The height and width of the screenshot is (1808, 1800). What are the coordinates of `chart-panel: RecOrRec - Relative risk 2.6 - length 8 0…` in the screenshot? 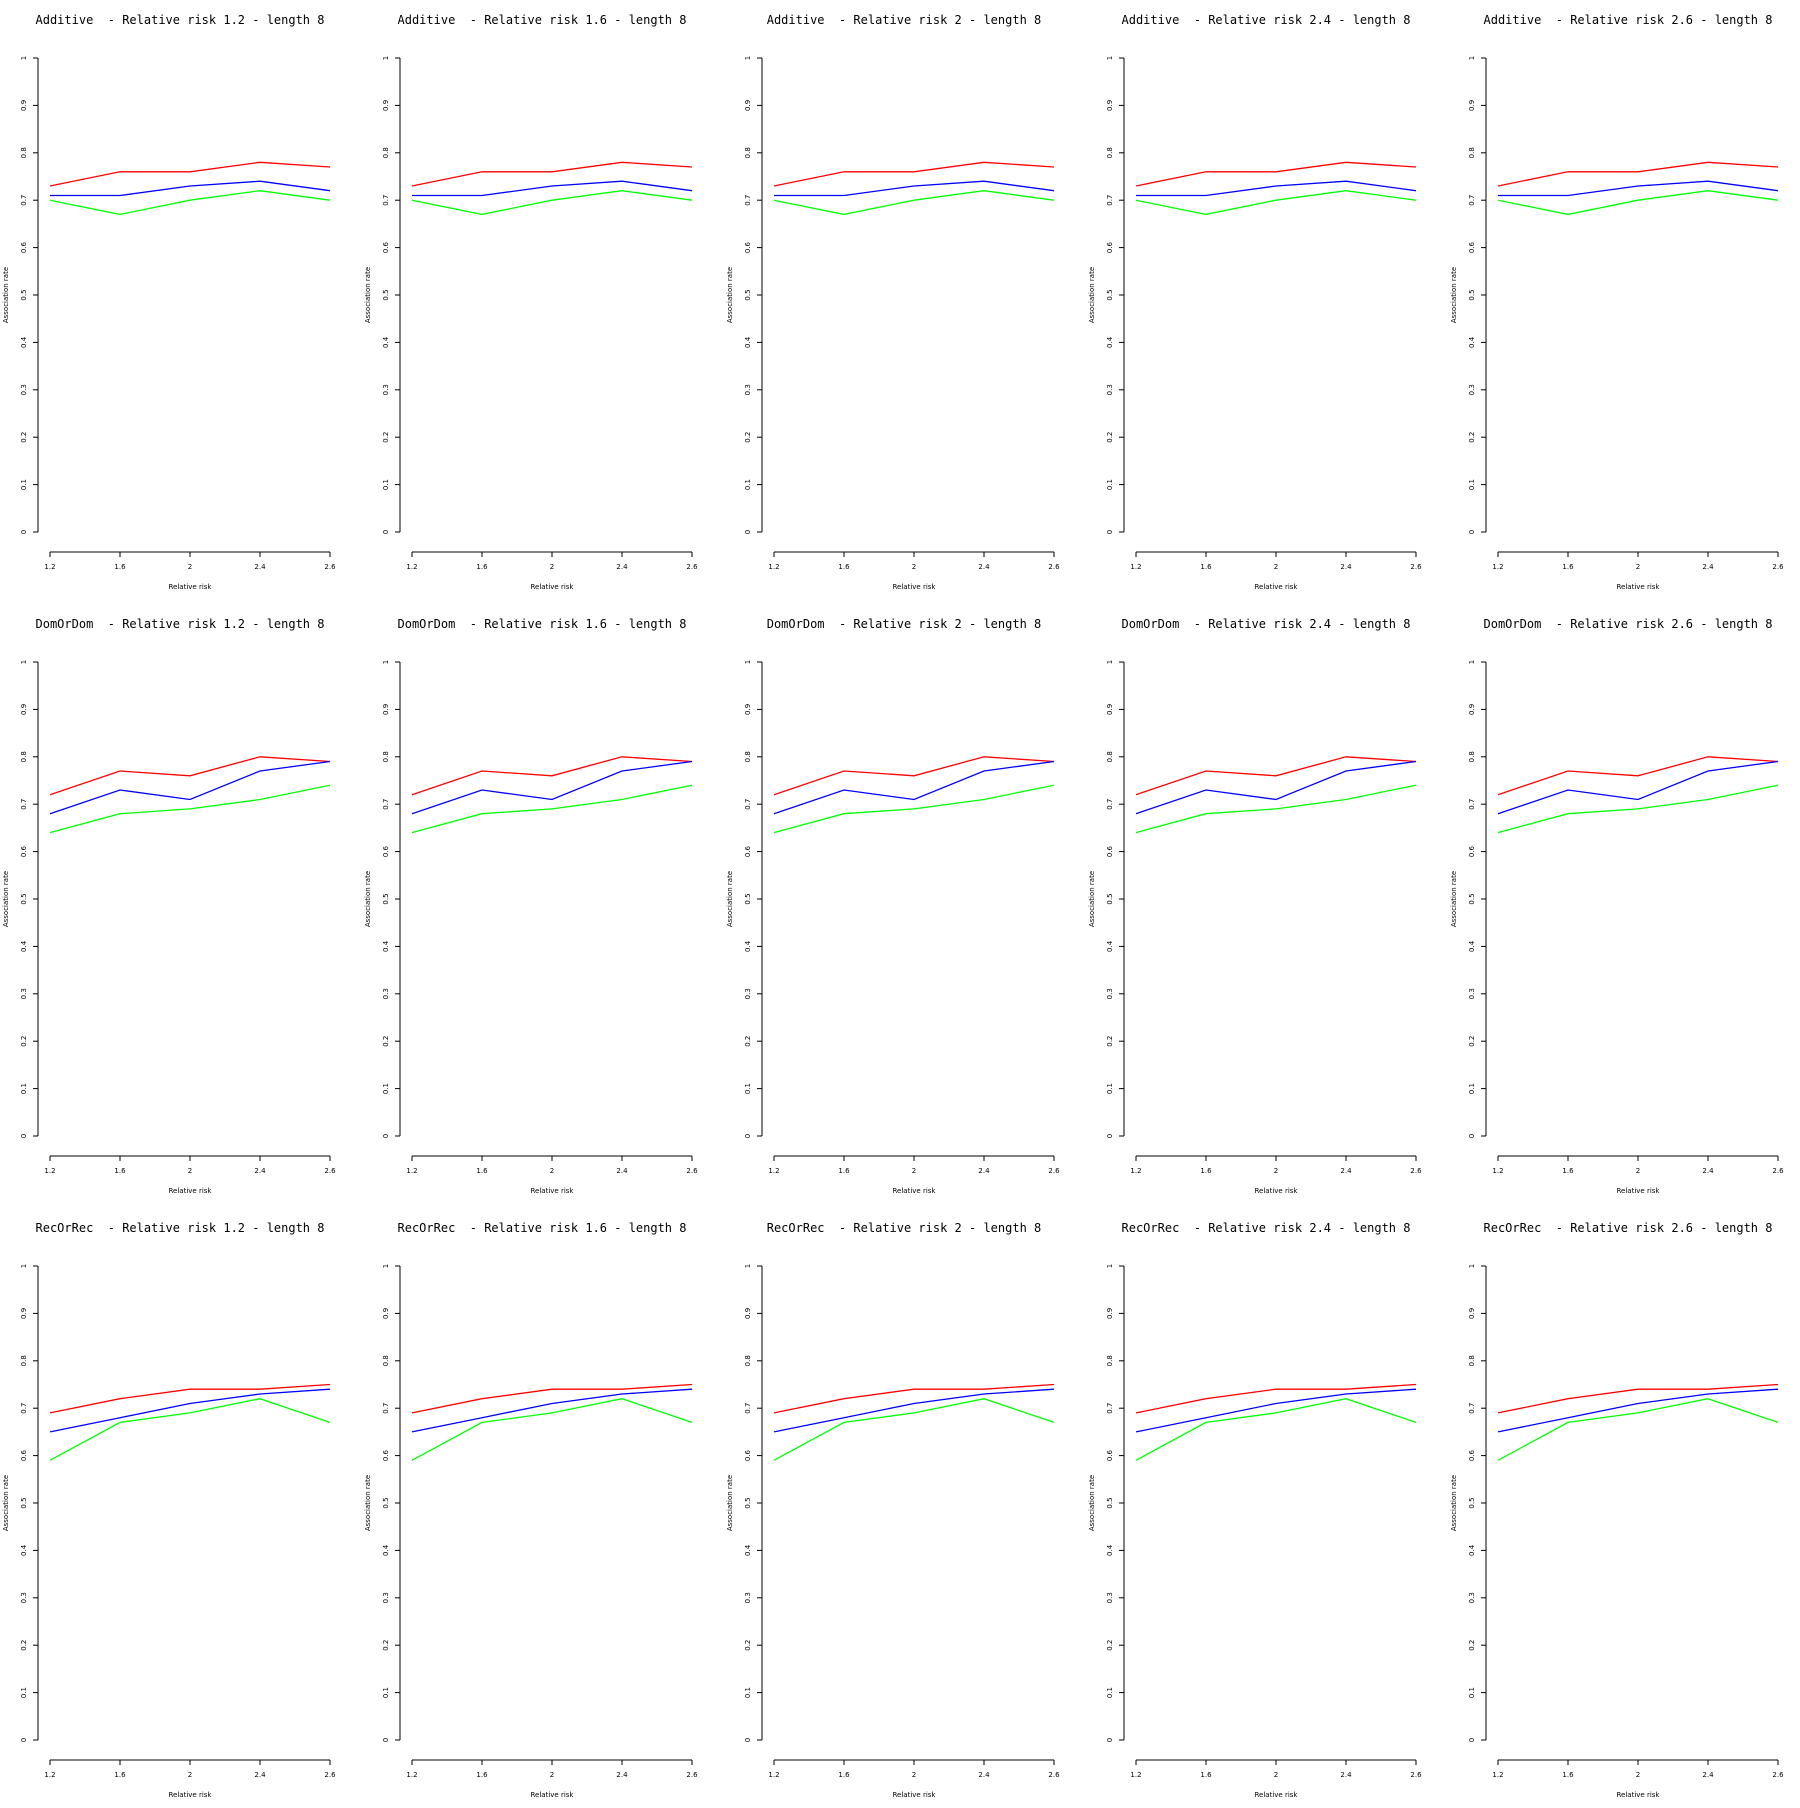 It's located at (1624, 1508).